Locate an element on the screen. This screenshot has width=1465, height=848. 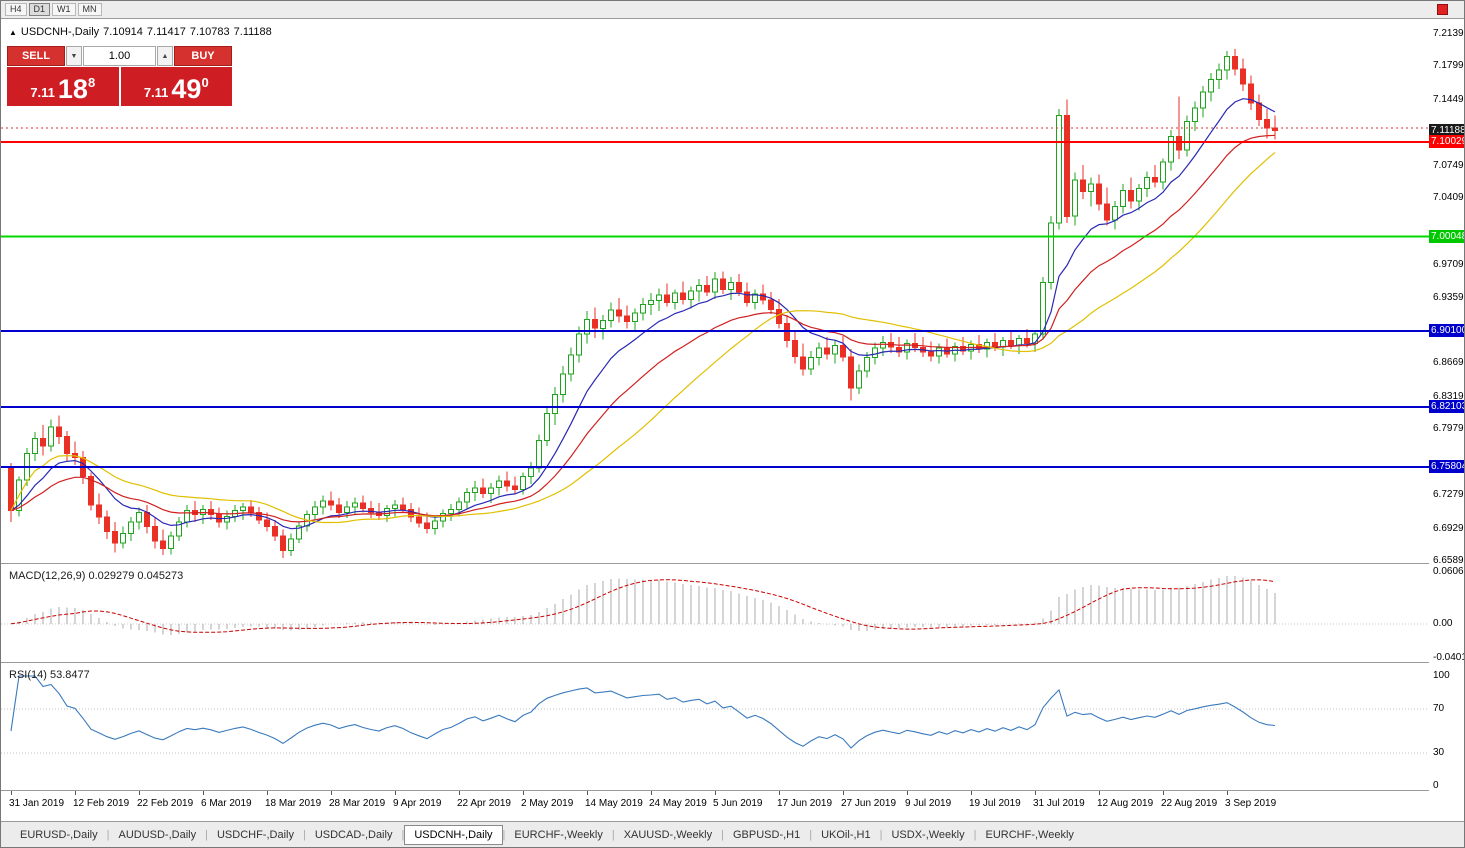
chart-tab-audusd-daily: AUDUSD-,Daily is located at coordinates (157, 834).